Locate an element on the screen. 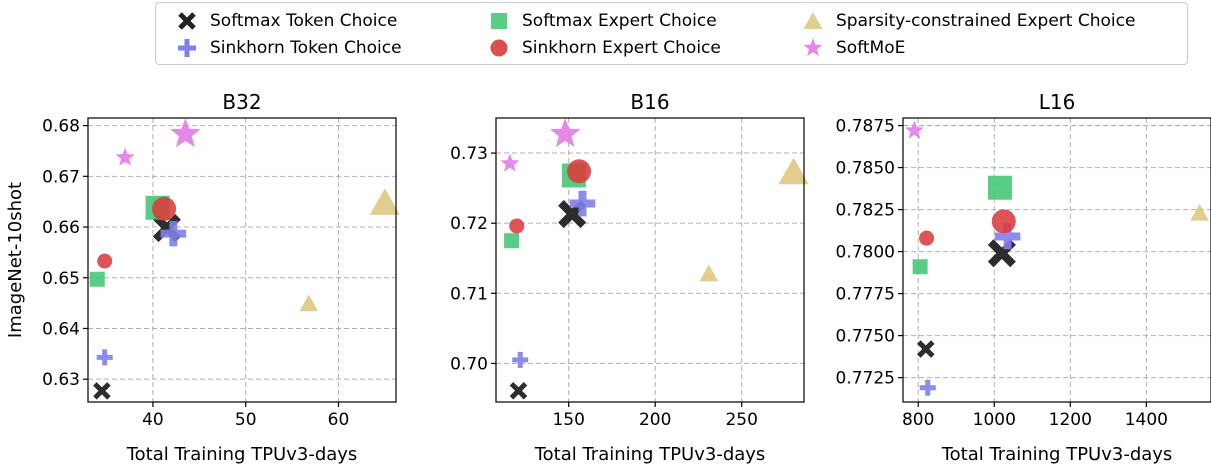 The image size is (1211, 464). x-tick-label: 40 is located at coordinates (153, 420).